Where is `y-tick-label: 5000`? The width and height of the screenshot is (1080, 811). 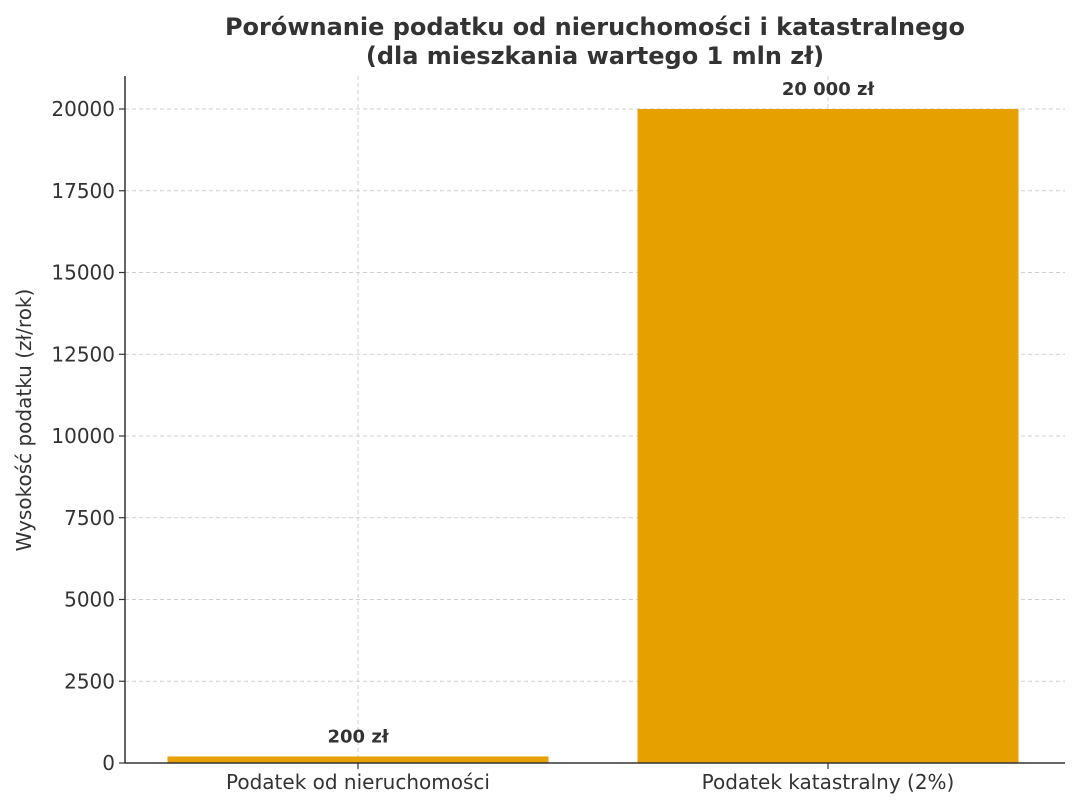
y-tick-label: 5000 is located at coordinates (89, 600).